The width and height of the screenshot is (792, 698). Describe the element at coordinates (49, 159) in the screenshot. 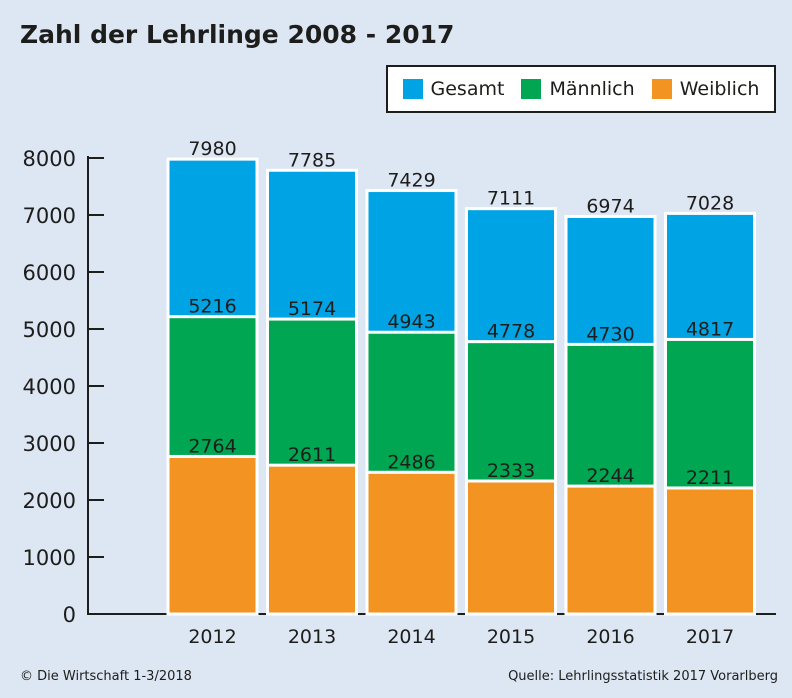

I see `y-tick-label-8000: 8000` at that location.